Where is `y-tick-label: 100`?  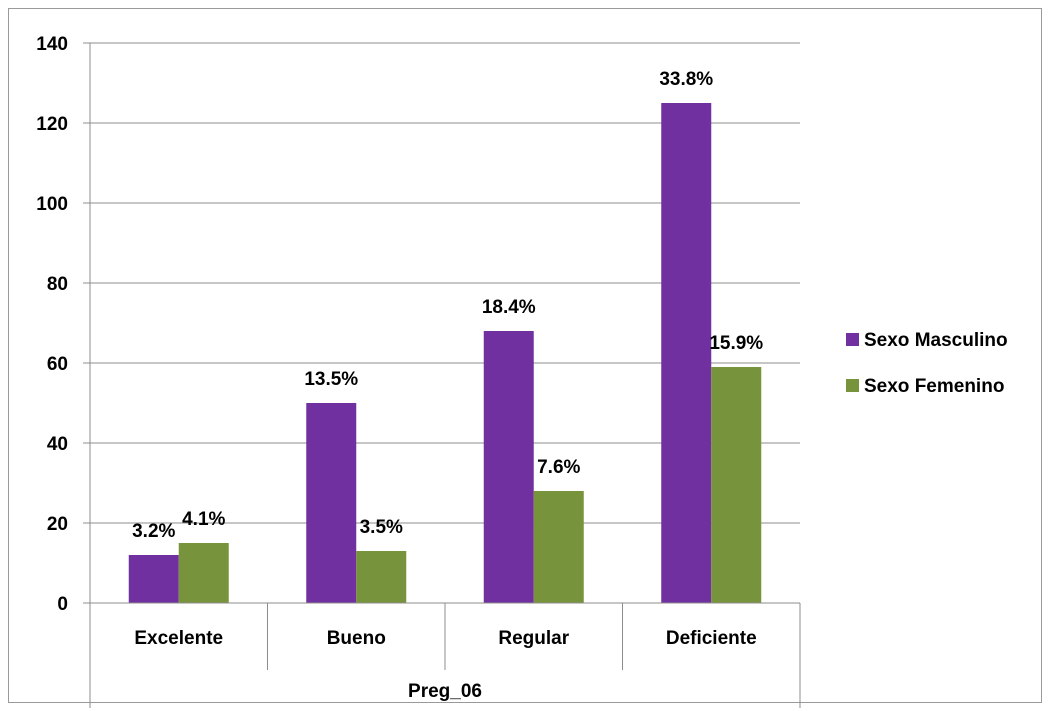
y-tick-label: 100 is located at coordinates (52, 204).